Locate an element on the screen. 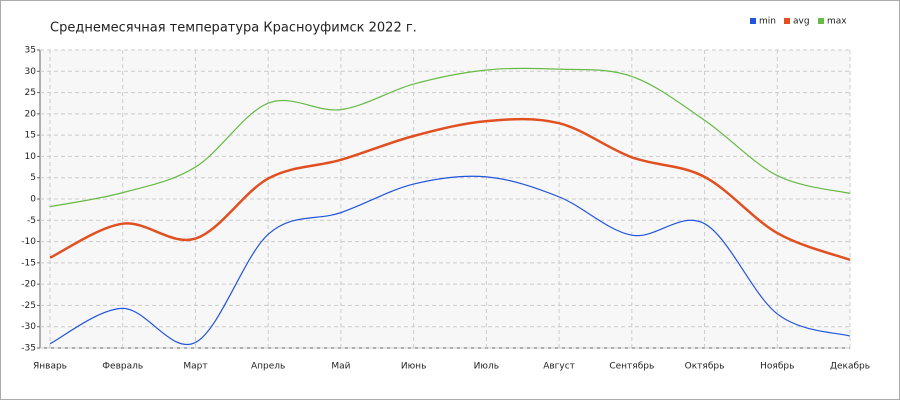 This screenshot has height=400, width=900. x-tick-label: Июль is located at coordinates (486, 367).